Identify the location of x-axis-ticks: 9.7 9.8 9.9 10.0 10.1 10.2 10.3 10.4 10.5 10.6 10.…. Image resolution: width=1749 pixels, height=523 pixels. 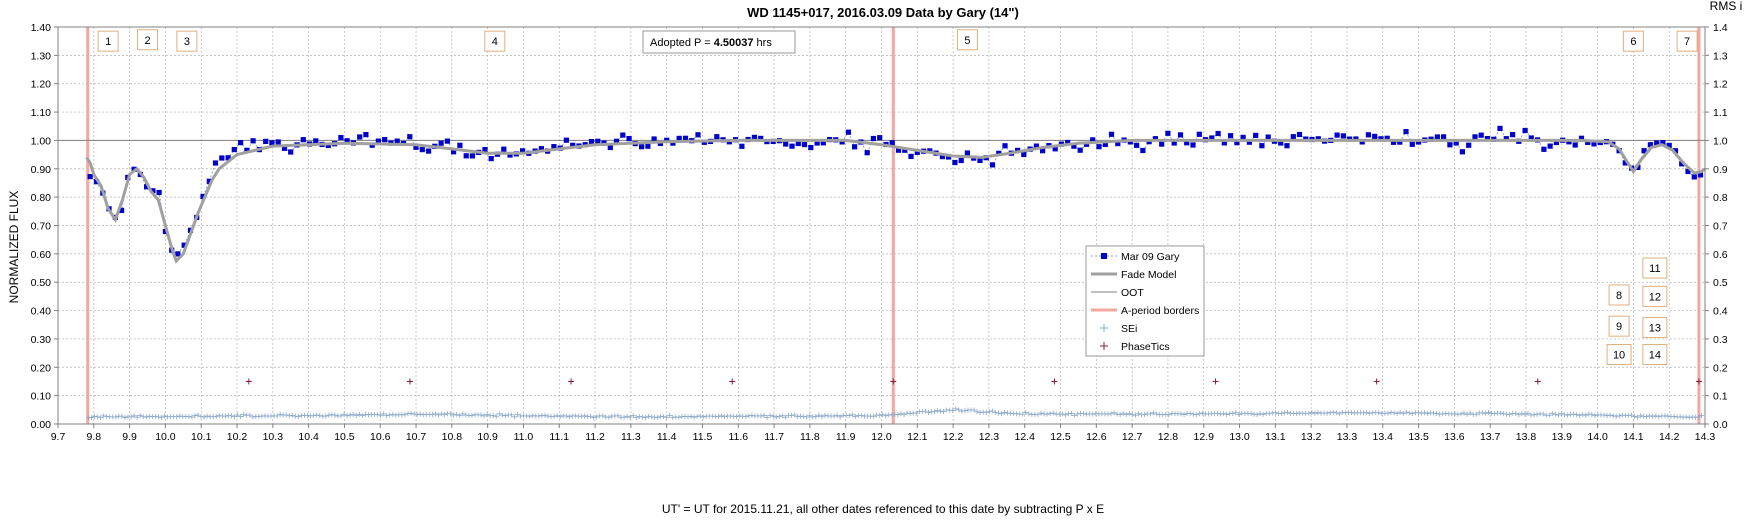
(883, 433).